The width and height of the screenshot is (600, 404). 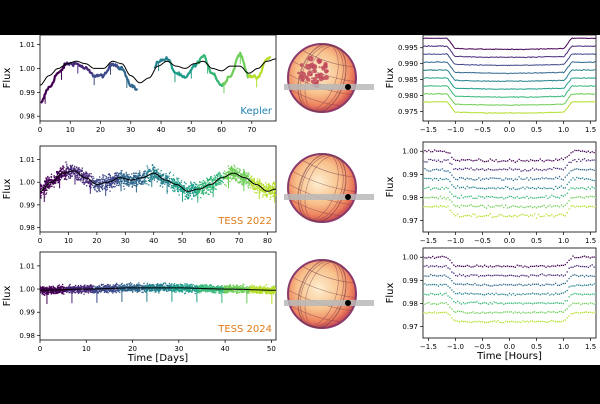 What do you see at coordinates (27, 205) in the screenshot?
I see `tess2022-ytick-label: 0.99` at bounding box center [27, 205].